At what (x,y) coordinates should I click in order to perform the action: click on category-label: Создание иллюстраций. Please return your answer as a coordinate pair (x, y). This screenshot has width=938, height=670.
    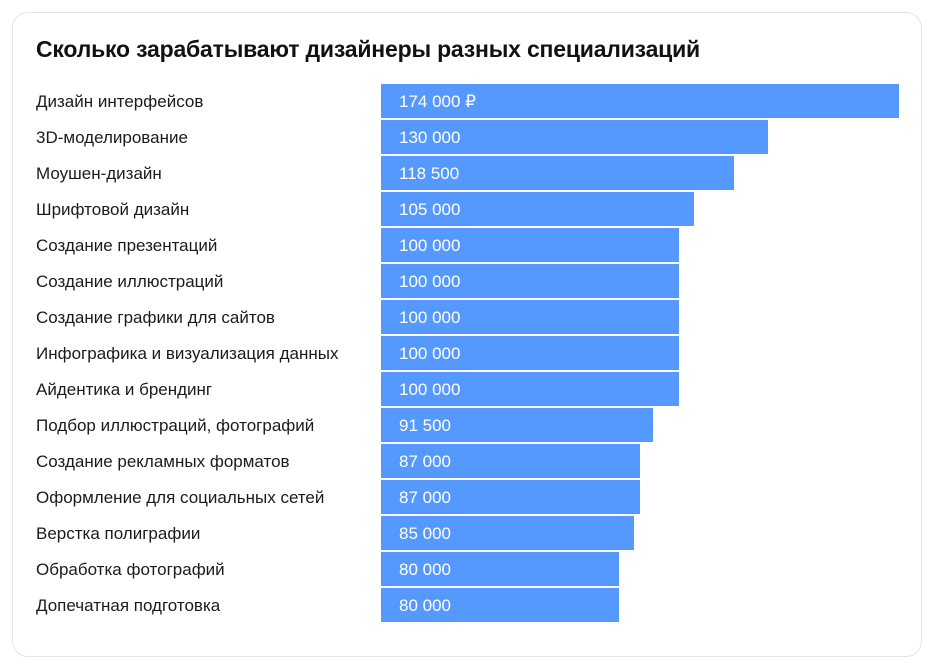
    Looking at the image, I should click on (129, 281).